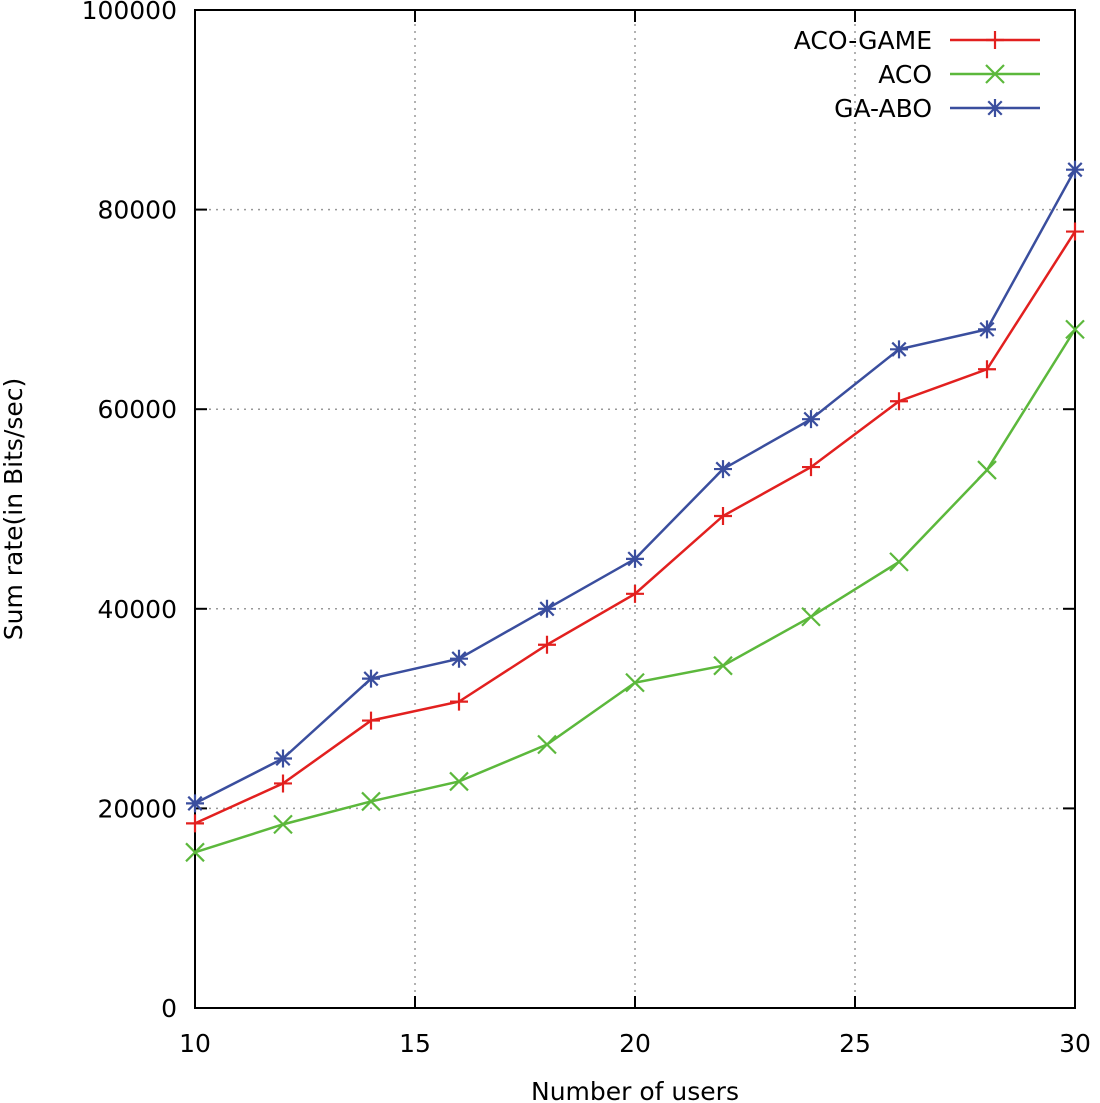 The image size is (1100, 1103). What do you see at coordinates (863, 40) in the screenshot?
I see `legend-label: ACO-GAME` at bounding box center [863, 40].